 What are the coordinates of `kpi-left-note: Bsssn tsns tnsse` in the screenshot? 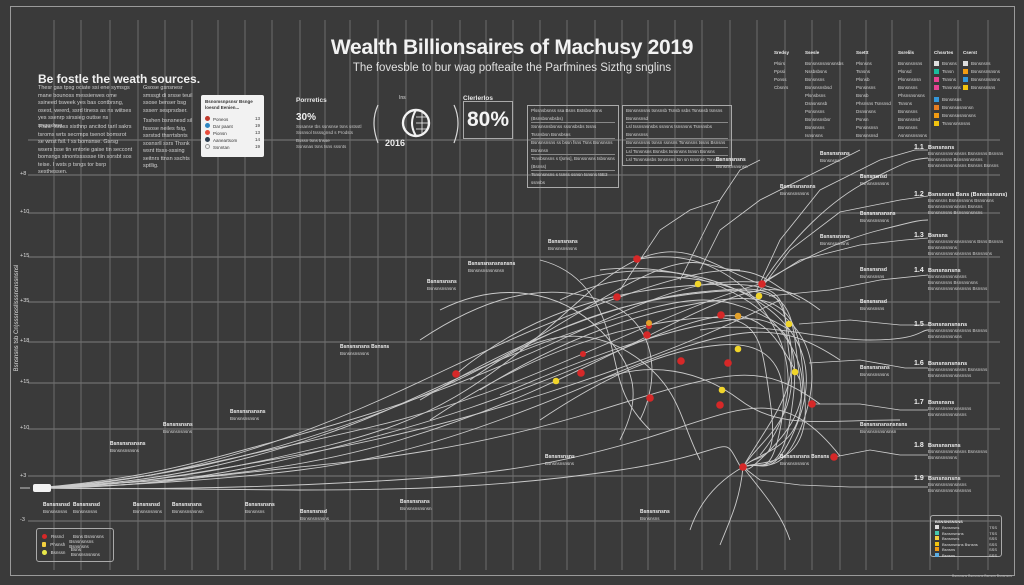 It's located at (313, 140).